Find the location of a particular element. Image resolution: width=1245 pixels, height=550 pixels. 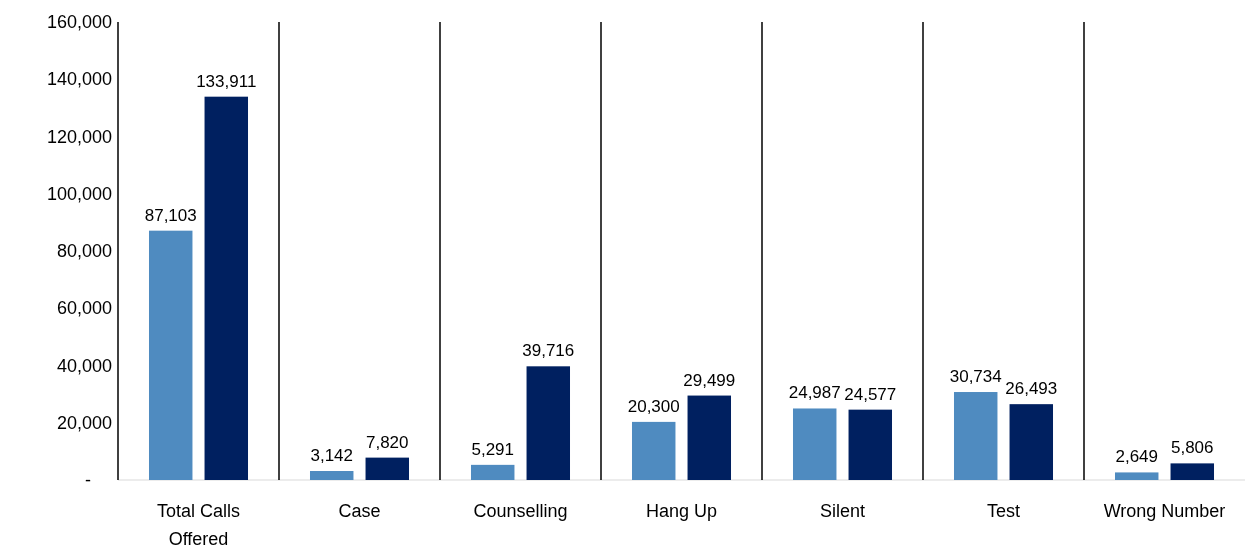

data-label: 26,493 is located at coordinates (1031, 389).